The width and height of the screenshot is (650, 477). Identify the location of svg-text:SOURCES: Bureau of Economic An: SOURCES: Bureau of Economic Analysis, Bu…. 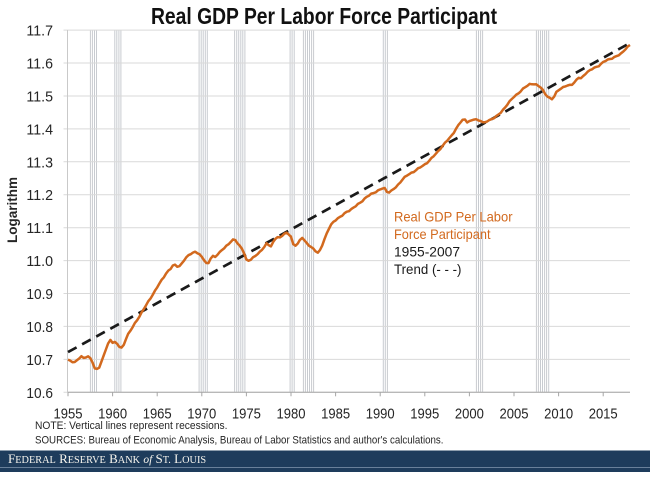
(239, 440).